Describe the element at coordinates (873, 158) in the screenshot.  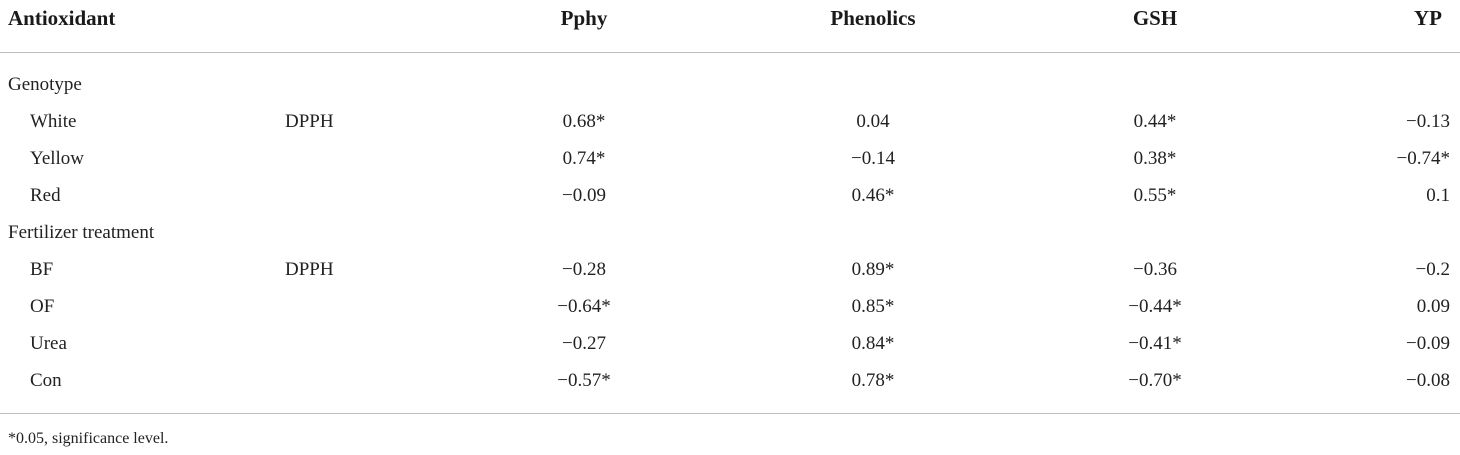
I see `cell-value: −0.14` at that location.